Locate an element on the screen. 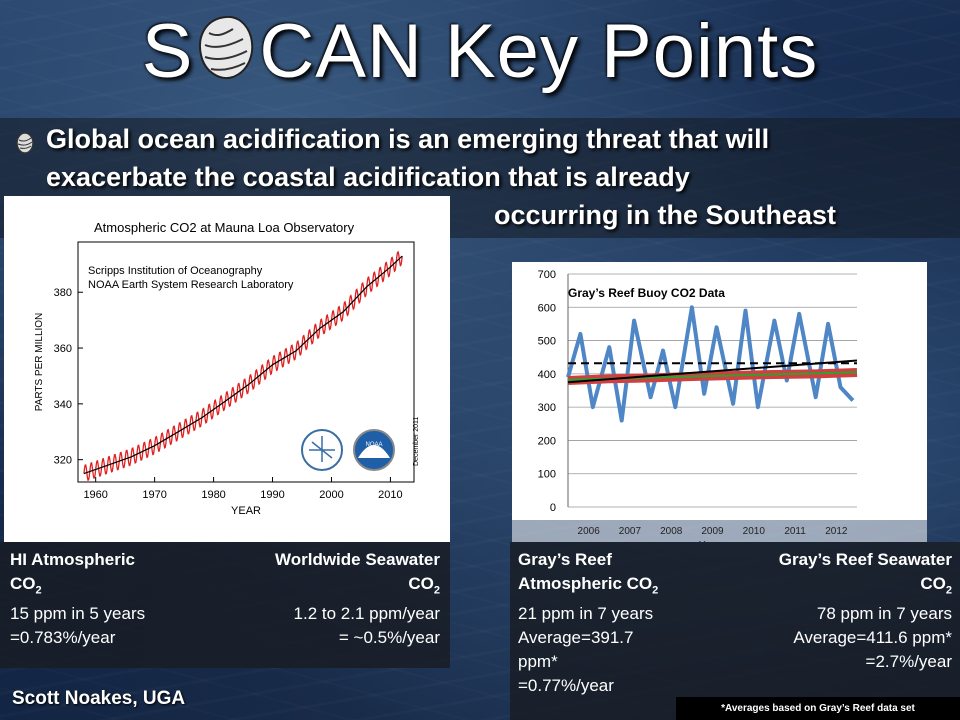 This screenshot has width=960, height=720. x-tick-label: 2008 is located at coordinates (671, 531).